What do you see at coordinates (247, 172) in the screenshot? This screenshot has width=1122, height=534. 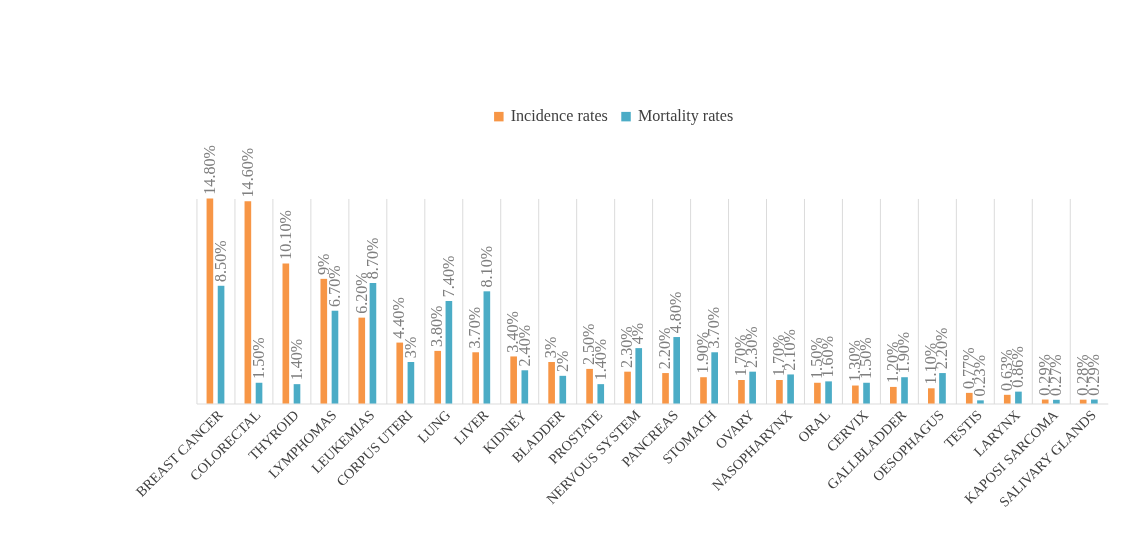 I see `data-label: 14.60%` at bounding box center [247, 172].